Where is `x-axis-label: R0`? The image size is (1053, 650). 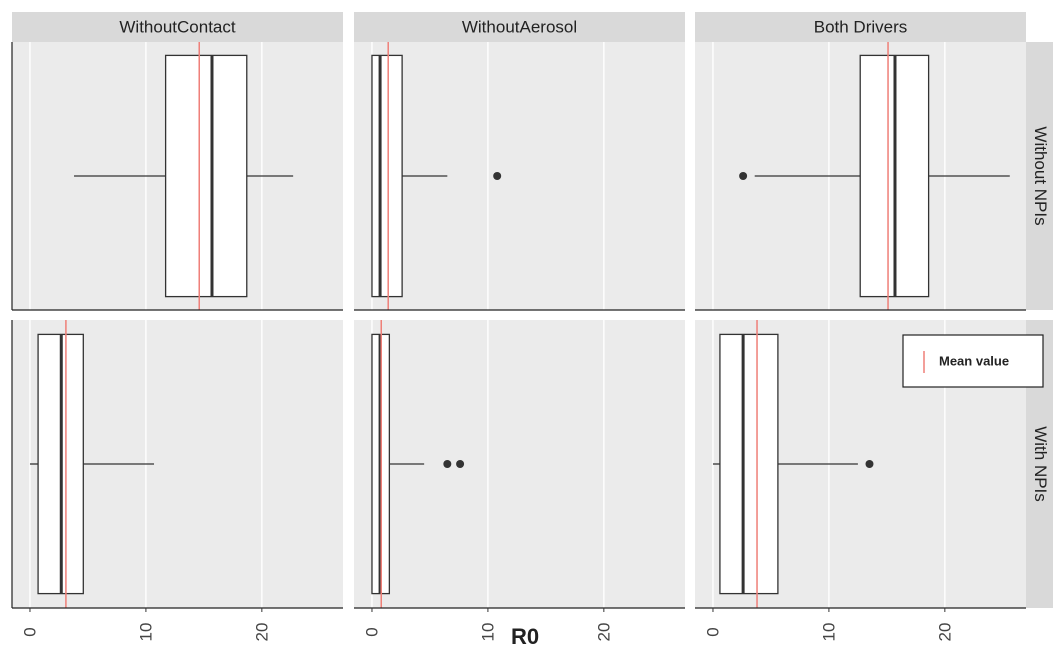 x-axis-label: R0 is located at coordinates (525, 636).